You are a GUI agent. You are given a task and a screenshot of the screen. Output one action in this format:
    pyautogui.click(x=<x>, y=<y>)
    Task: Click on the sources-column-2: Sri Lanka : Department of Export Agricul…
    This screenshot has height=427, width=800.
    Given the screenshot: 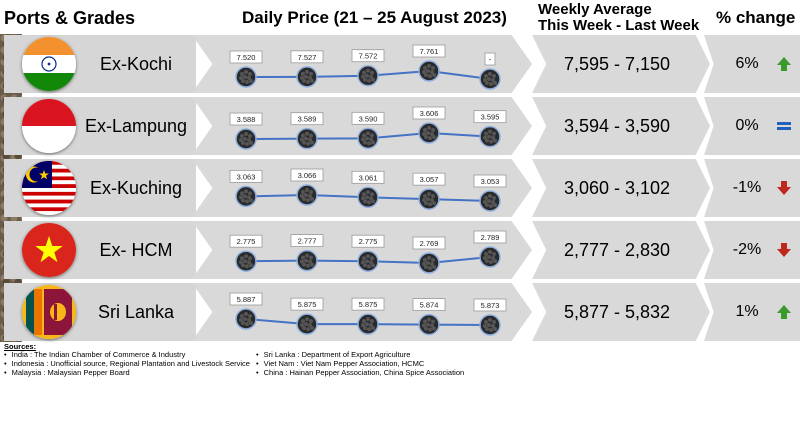 What is the action you would take?
    pyautogui.click(x=360, y=363)
    